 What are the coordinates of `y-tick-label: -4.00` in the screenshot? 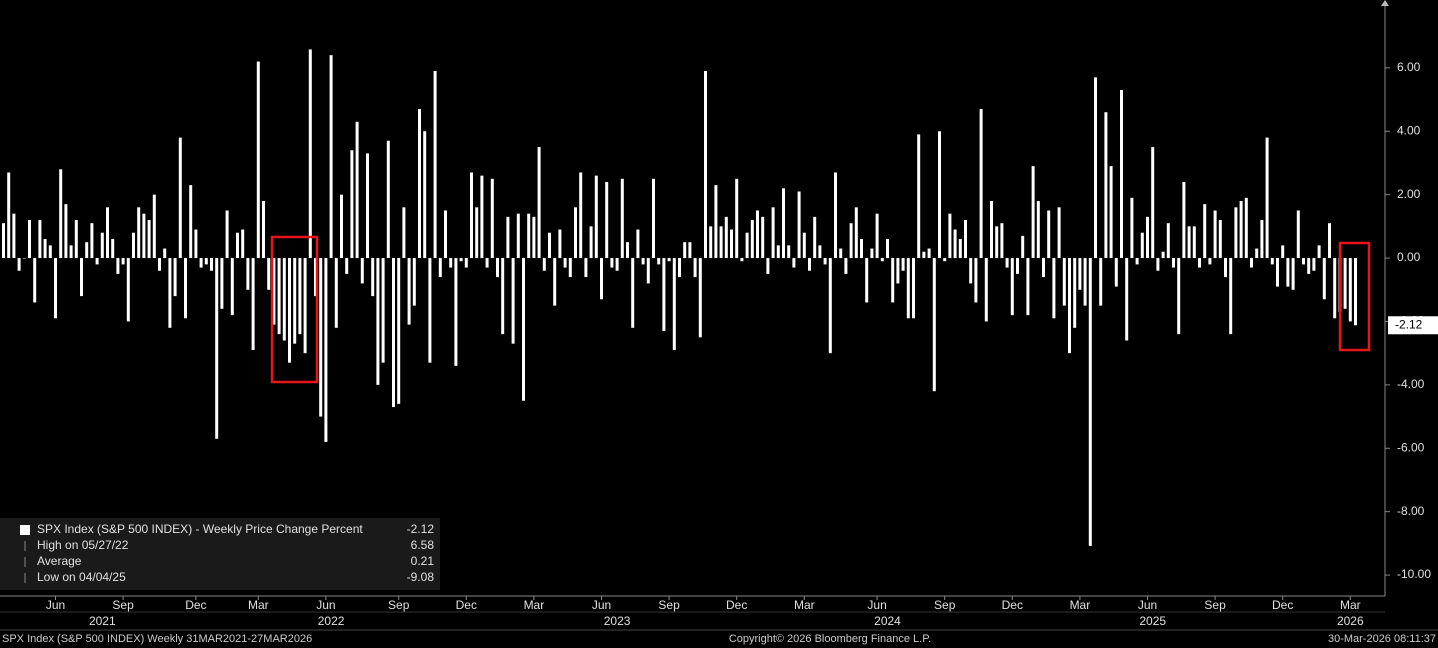 It's located at (1411, 384).